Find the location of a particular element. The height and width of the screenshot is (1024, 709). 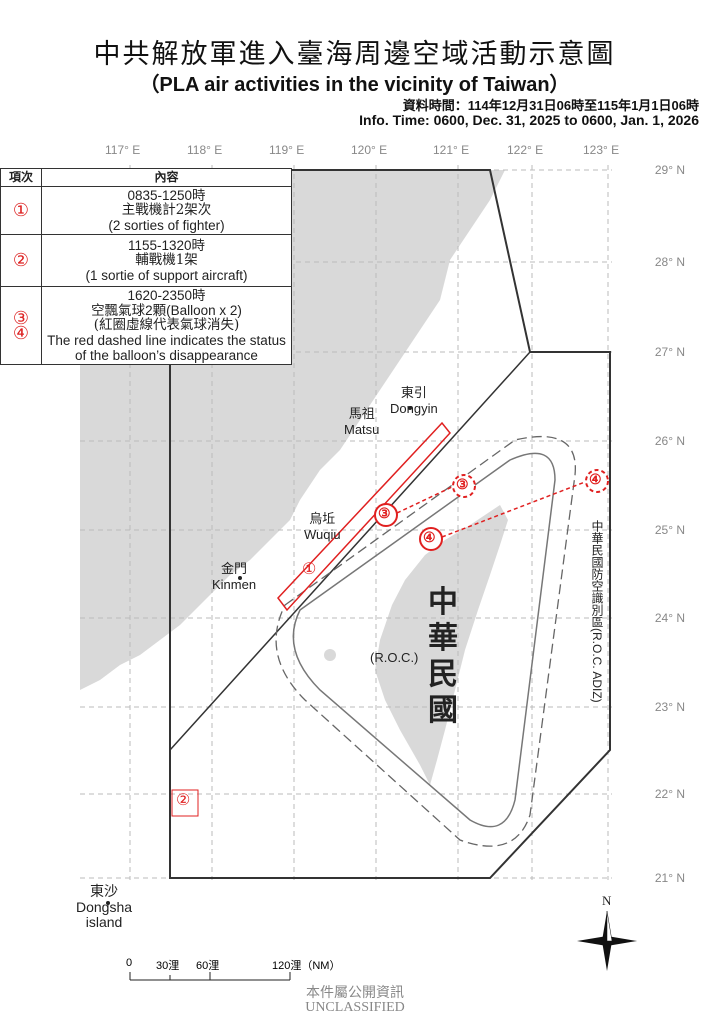

longitude-label: 117° E is located at coordinates (123, 150).